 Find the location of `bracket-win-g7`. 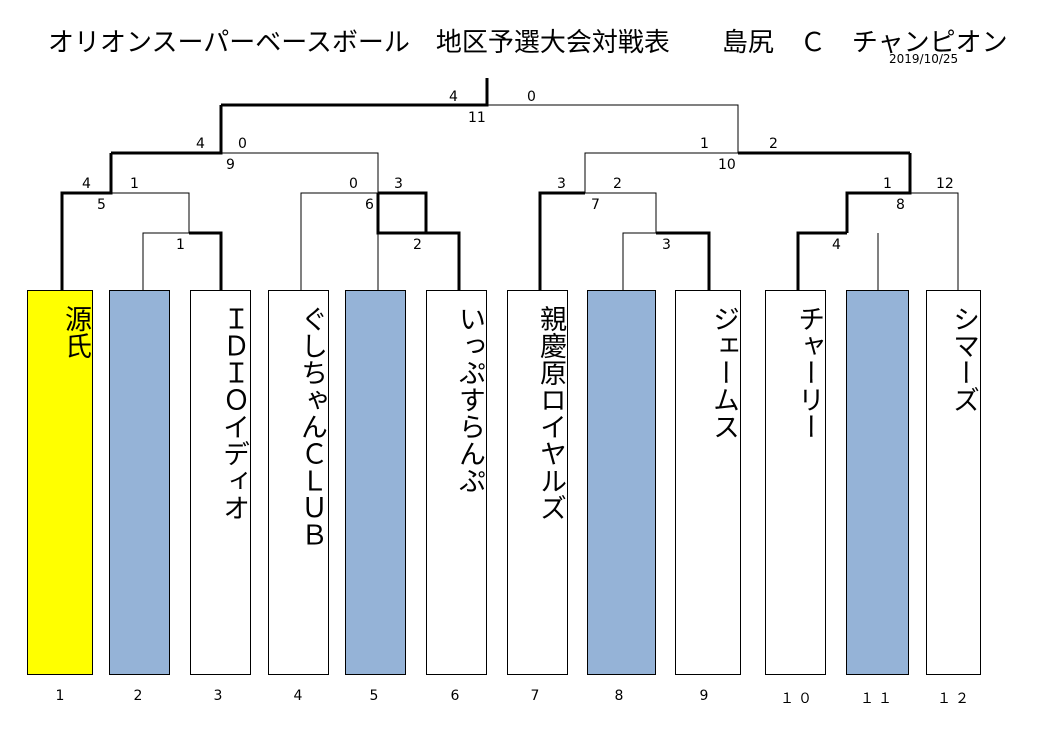

bracket-win-g7 is located at coordinates (561, 240).